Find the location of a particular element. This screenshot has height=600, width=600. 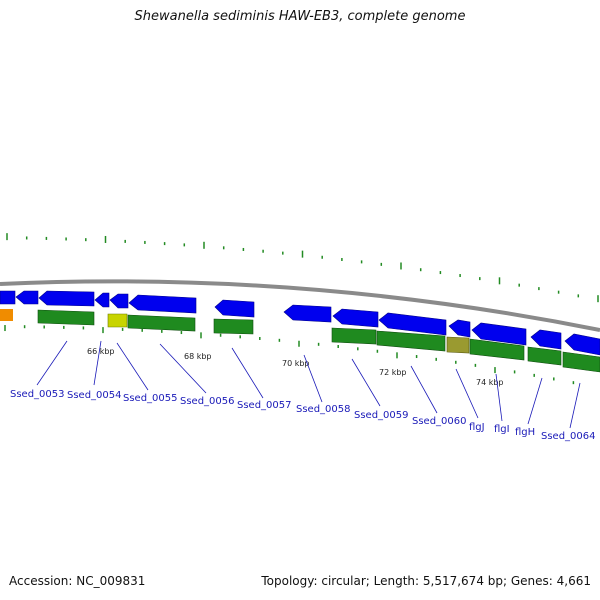

gene-label-ssed-0064: Ssed_0064 is located at coordinates (568, 436).